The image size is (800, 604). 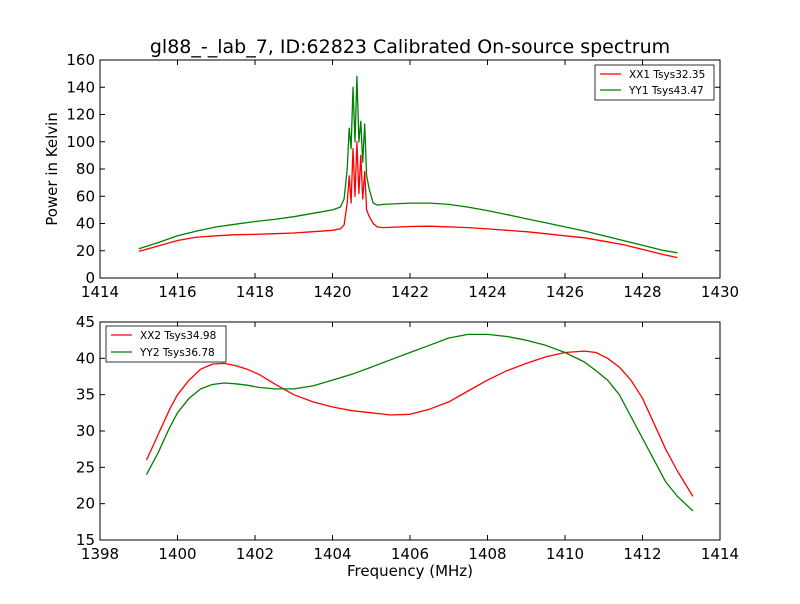 I want to click on x-tick-label: 1420, so click(x=332, y=292).